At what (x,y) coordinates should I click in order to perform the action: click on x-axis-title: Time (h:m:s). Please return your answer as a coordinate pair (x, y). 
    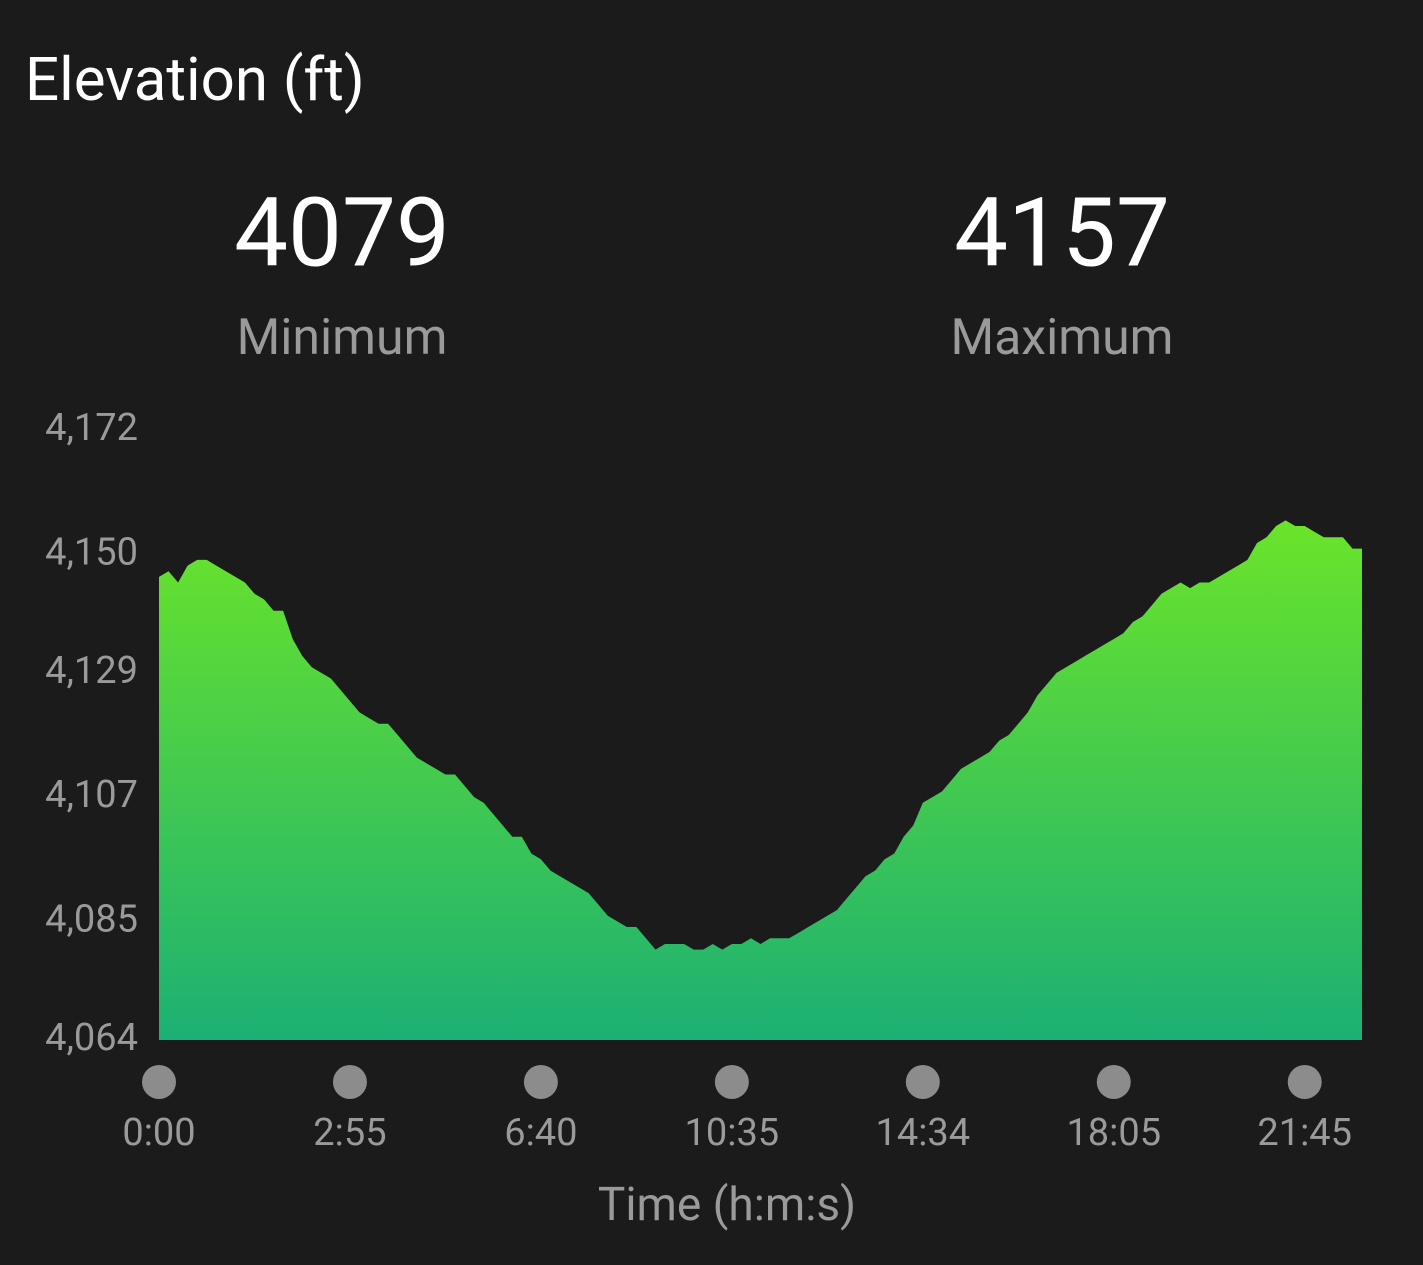
    Looking at the image, I should click on (727, 1205).